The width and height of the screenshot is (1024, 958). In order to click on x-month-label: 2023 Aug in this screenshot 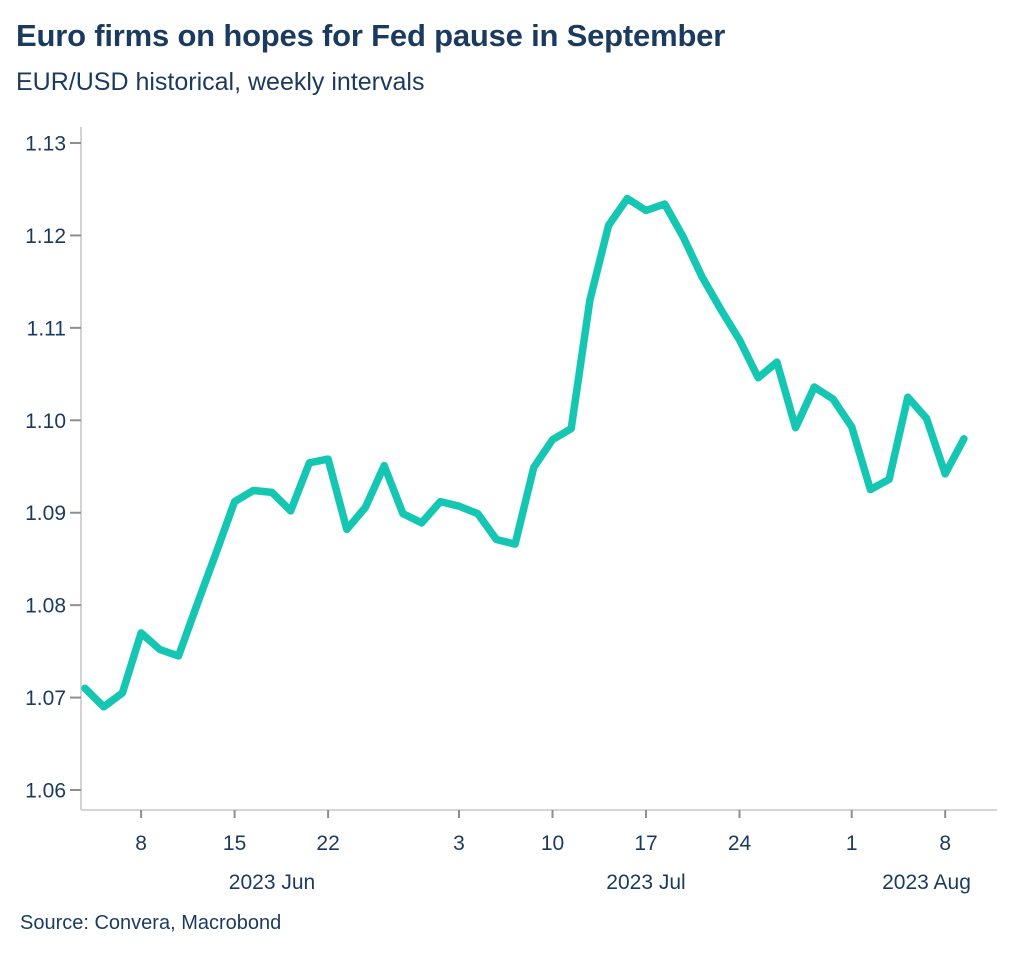, I will do `click(926, 882)`.